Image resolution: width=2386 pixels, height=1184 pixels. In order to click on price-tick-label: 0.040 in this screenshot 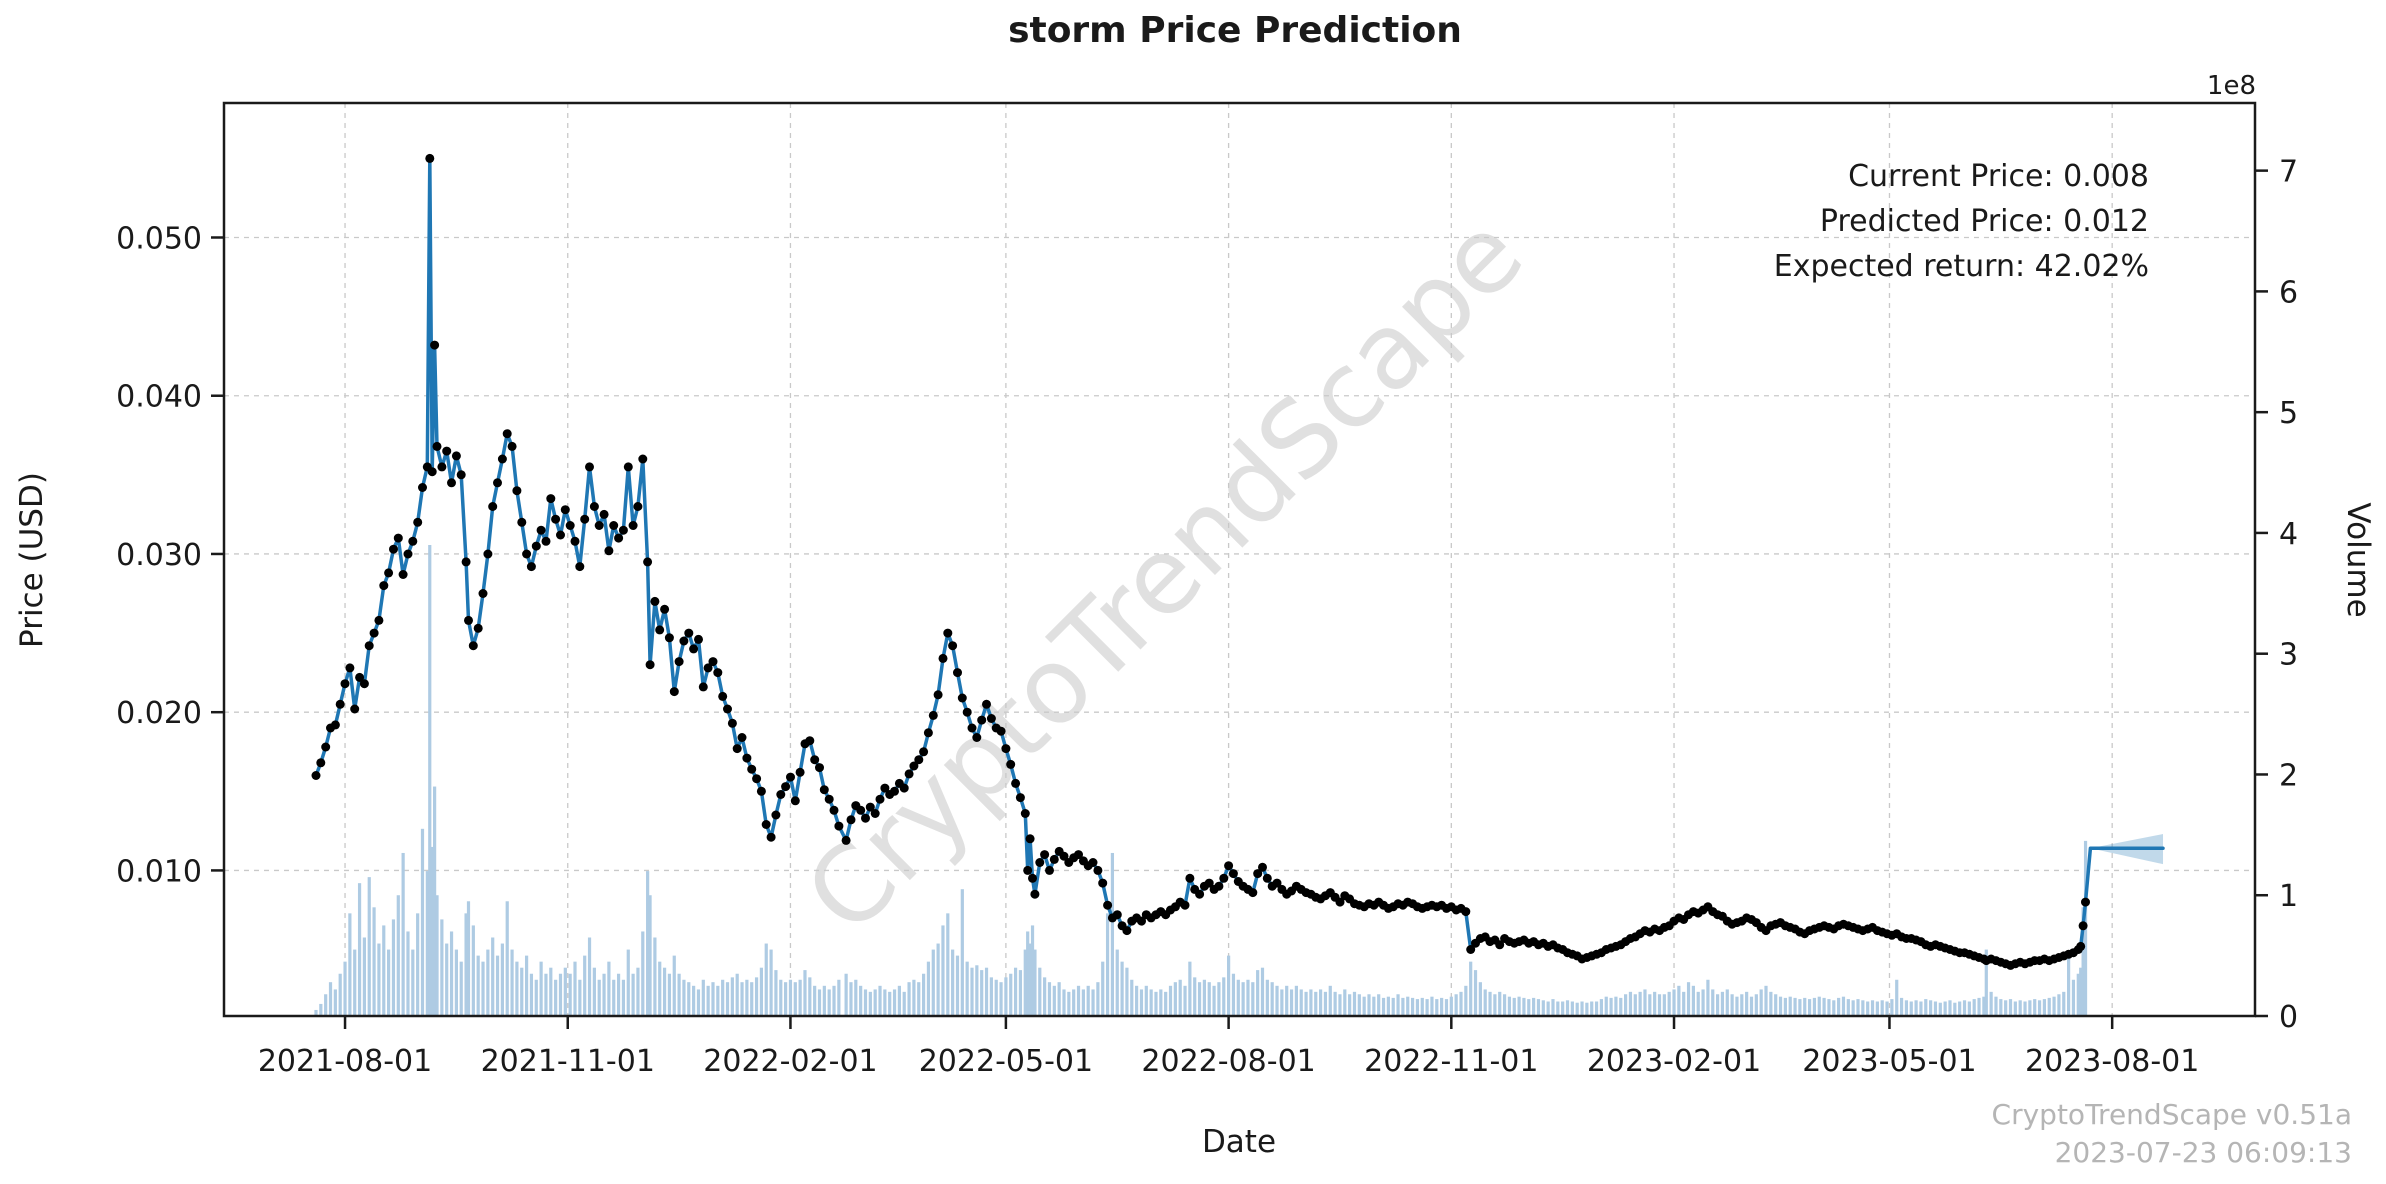, I will do `click(159, 397)`.